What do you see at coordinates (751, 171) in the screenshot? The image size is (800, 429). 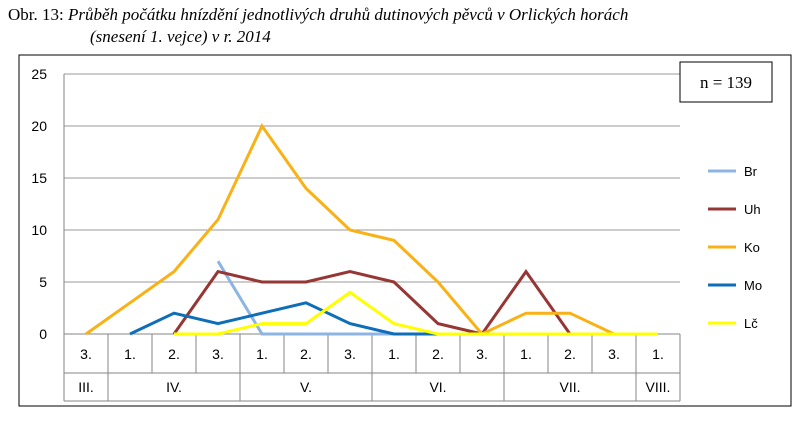 I see `legend-label: Br` at bounding box center [751, 171].